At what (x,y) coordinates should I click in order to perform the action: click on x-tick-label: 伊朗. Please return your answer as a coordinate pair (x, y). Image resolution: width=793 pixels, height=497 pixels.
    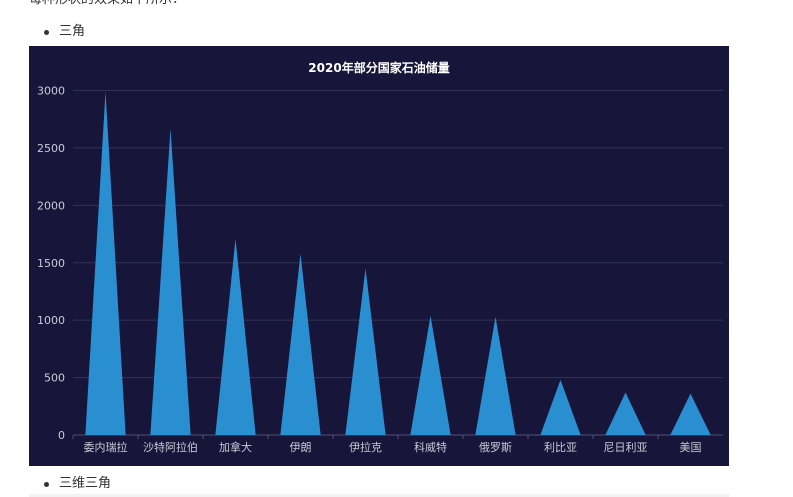
    Looking at the image, I should click on (301, 447).